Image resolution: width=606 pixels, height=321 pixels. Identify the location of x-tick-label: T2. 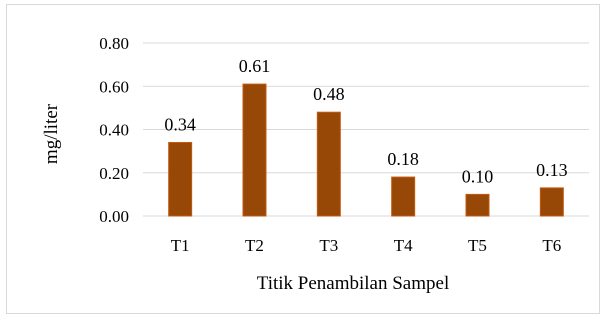
(254, 245).